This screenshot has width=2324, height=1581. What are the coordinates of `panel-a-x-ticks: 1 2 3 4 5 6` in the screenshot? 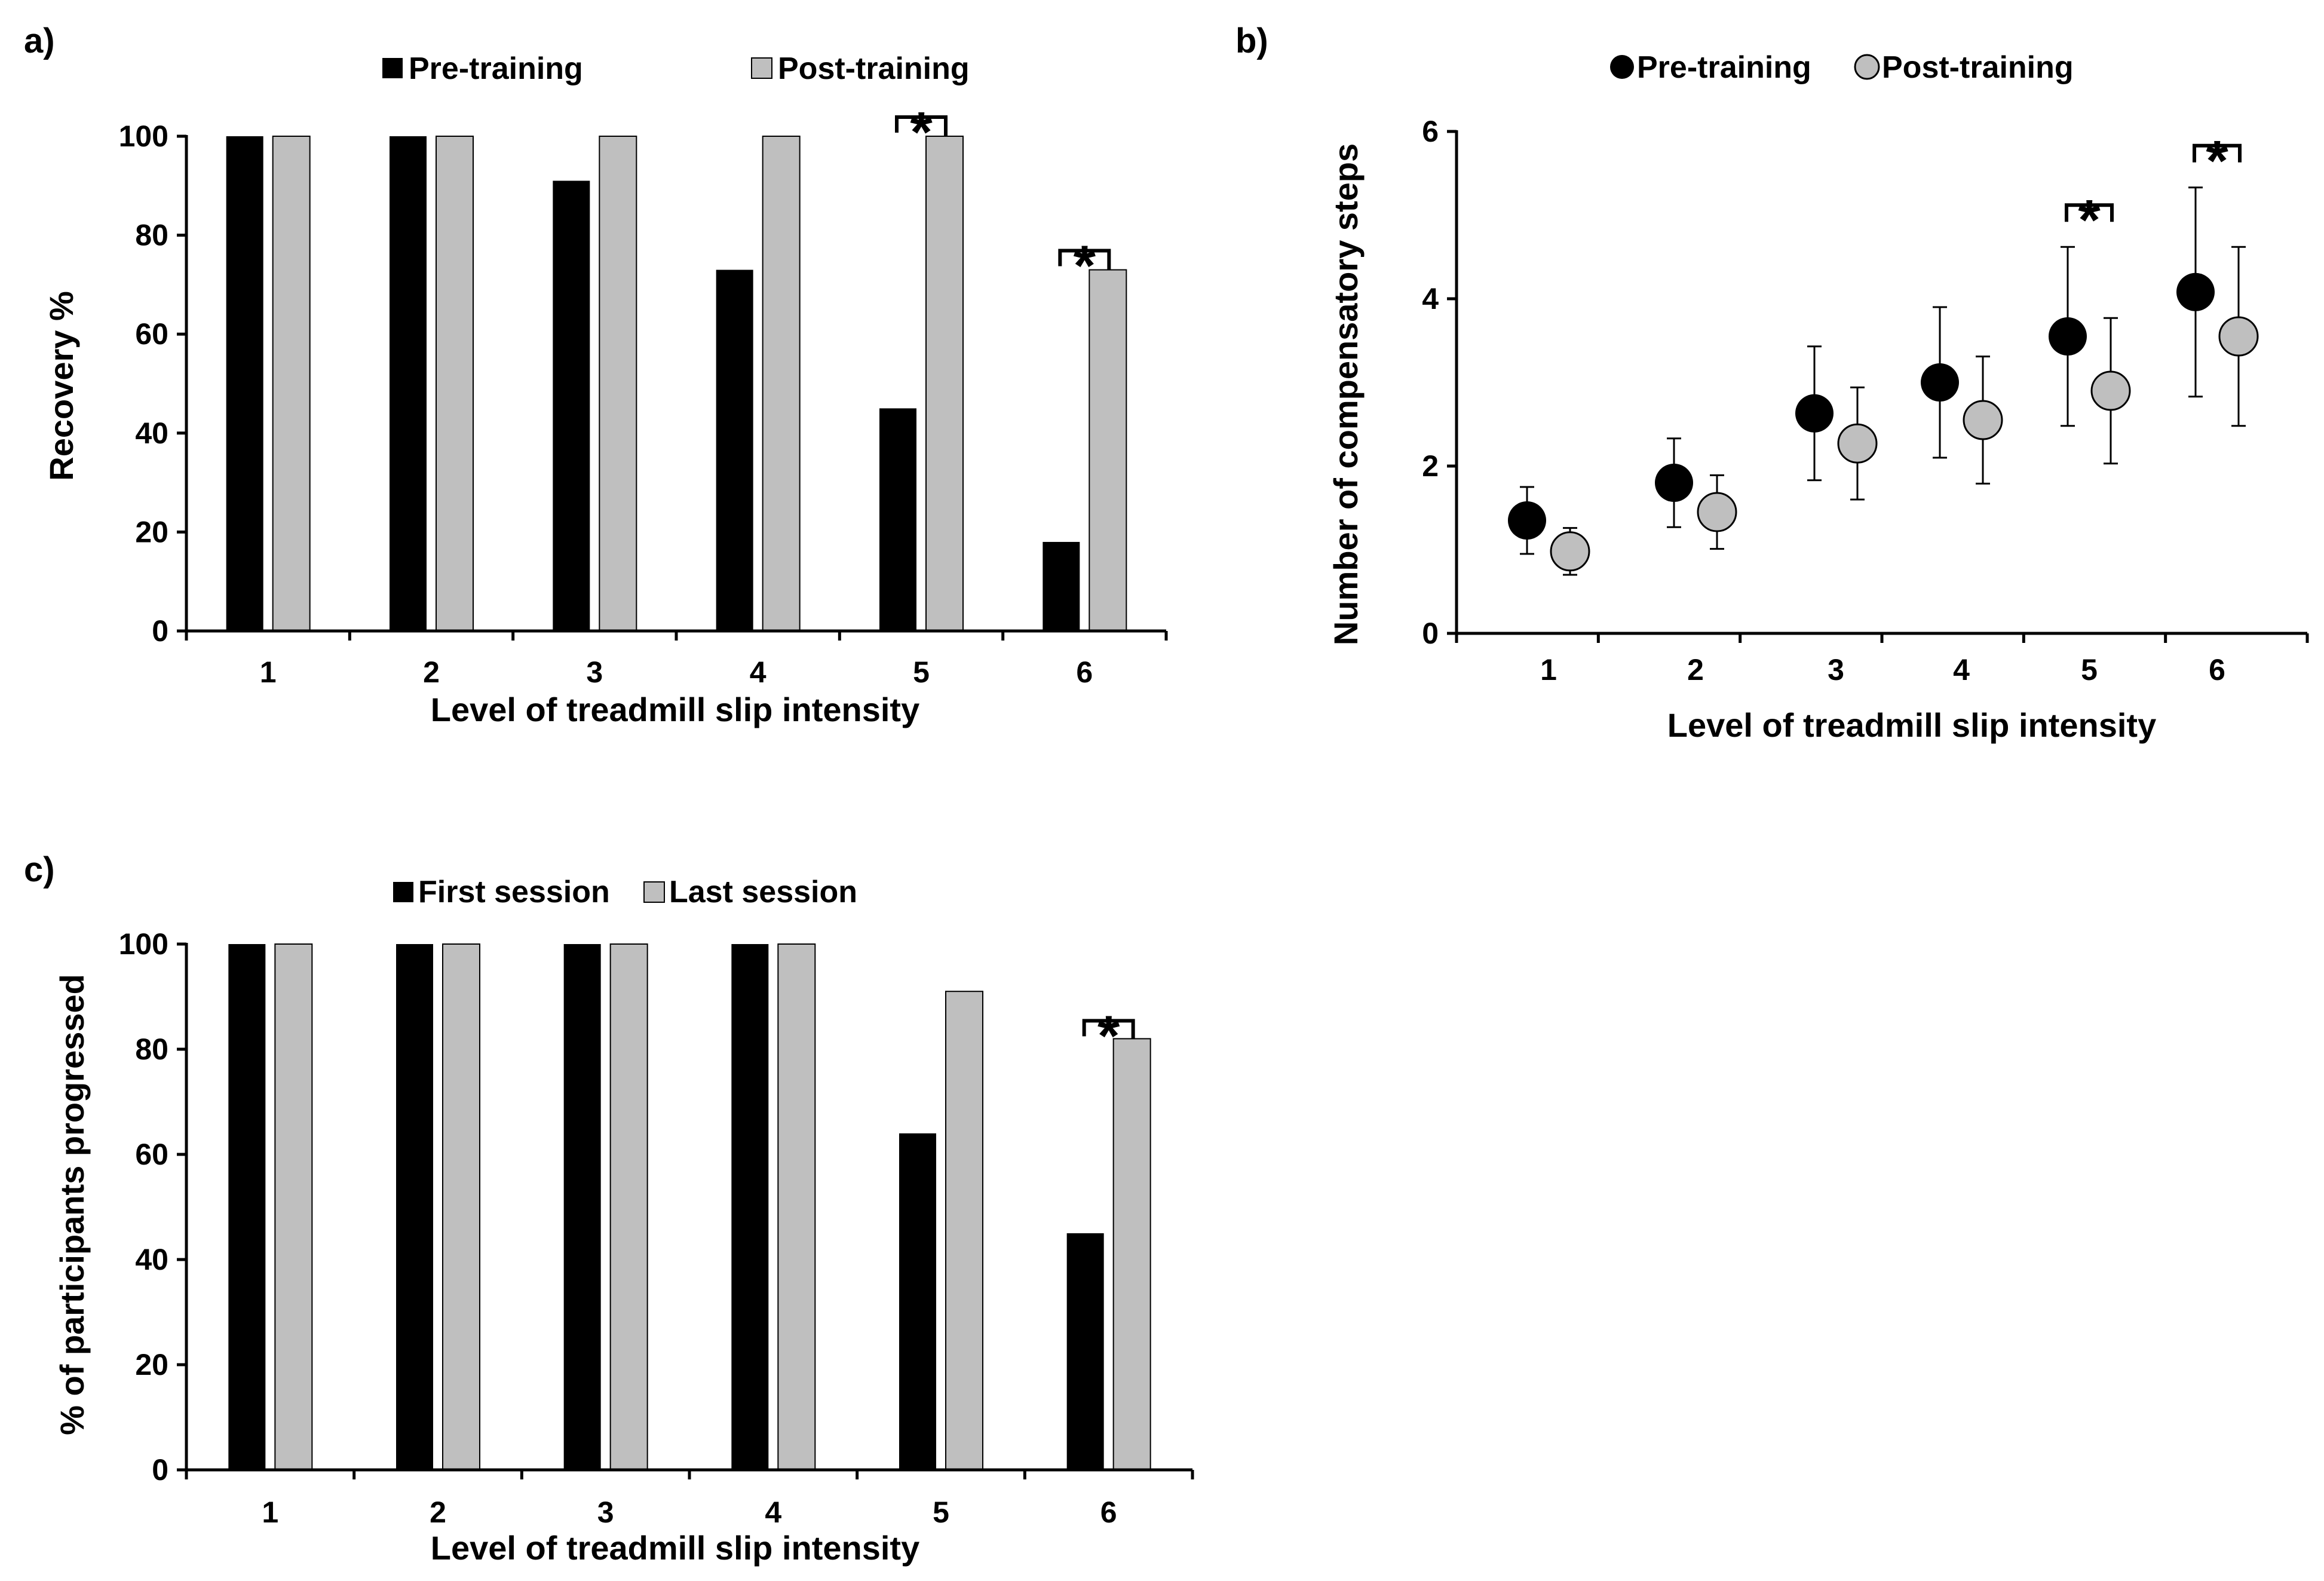 It's located at (676, 672).